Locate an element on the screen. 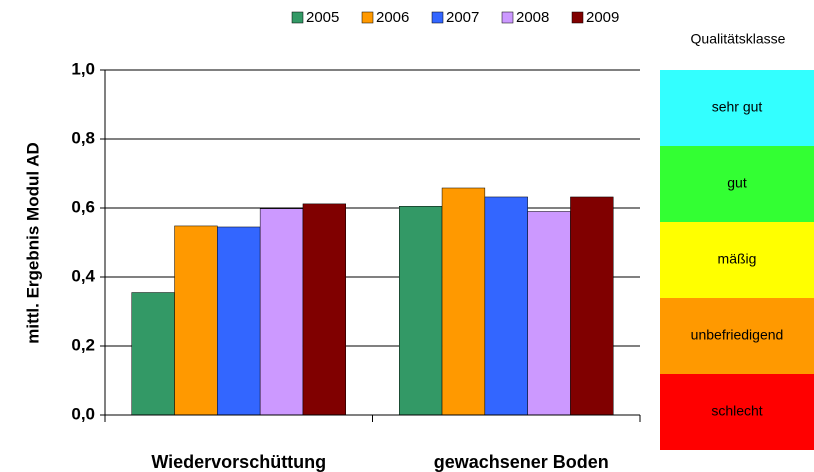 Image resolution: width=814 pixels, height=472 pixels. quality-label: sehr gut is located at coordinates (737, 107).